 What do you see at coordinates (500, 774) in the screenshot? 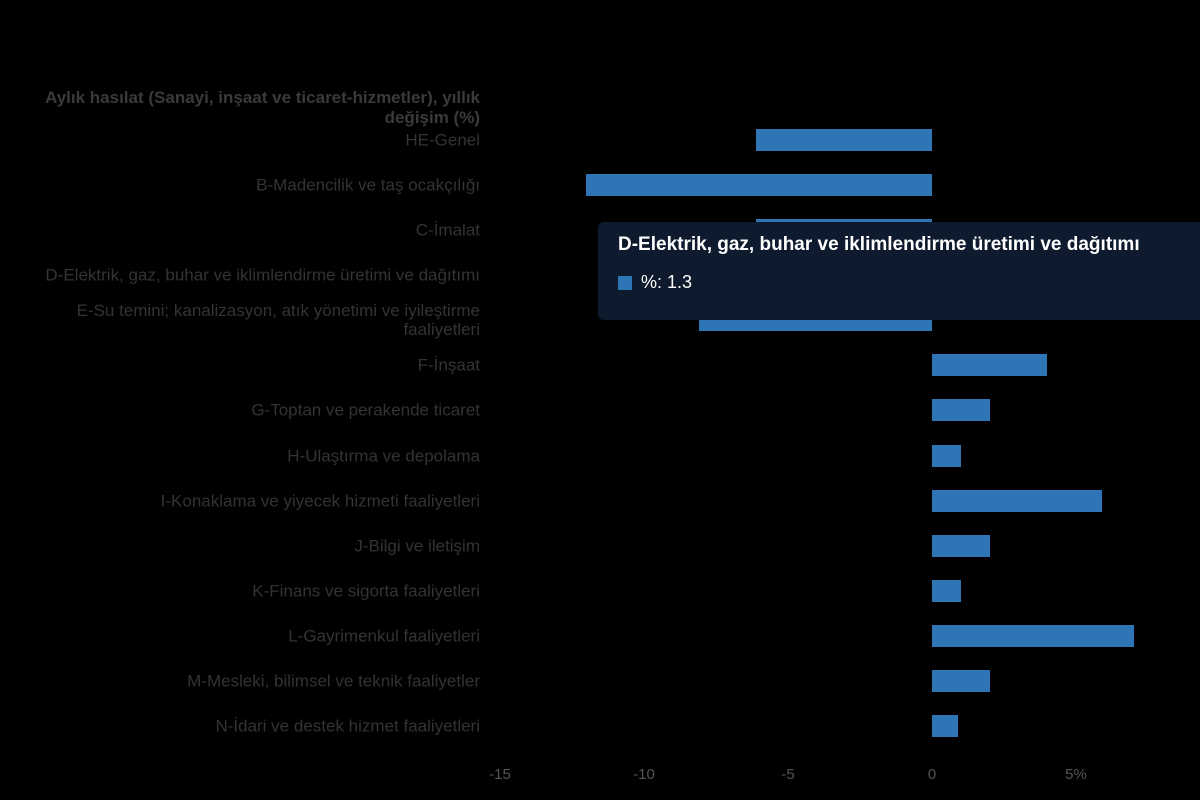
I see `x-axis-tick-label: -15` at bounding box center [500, 774].